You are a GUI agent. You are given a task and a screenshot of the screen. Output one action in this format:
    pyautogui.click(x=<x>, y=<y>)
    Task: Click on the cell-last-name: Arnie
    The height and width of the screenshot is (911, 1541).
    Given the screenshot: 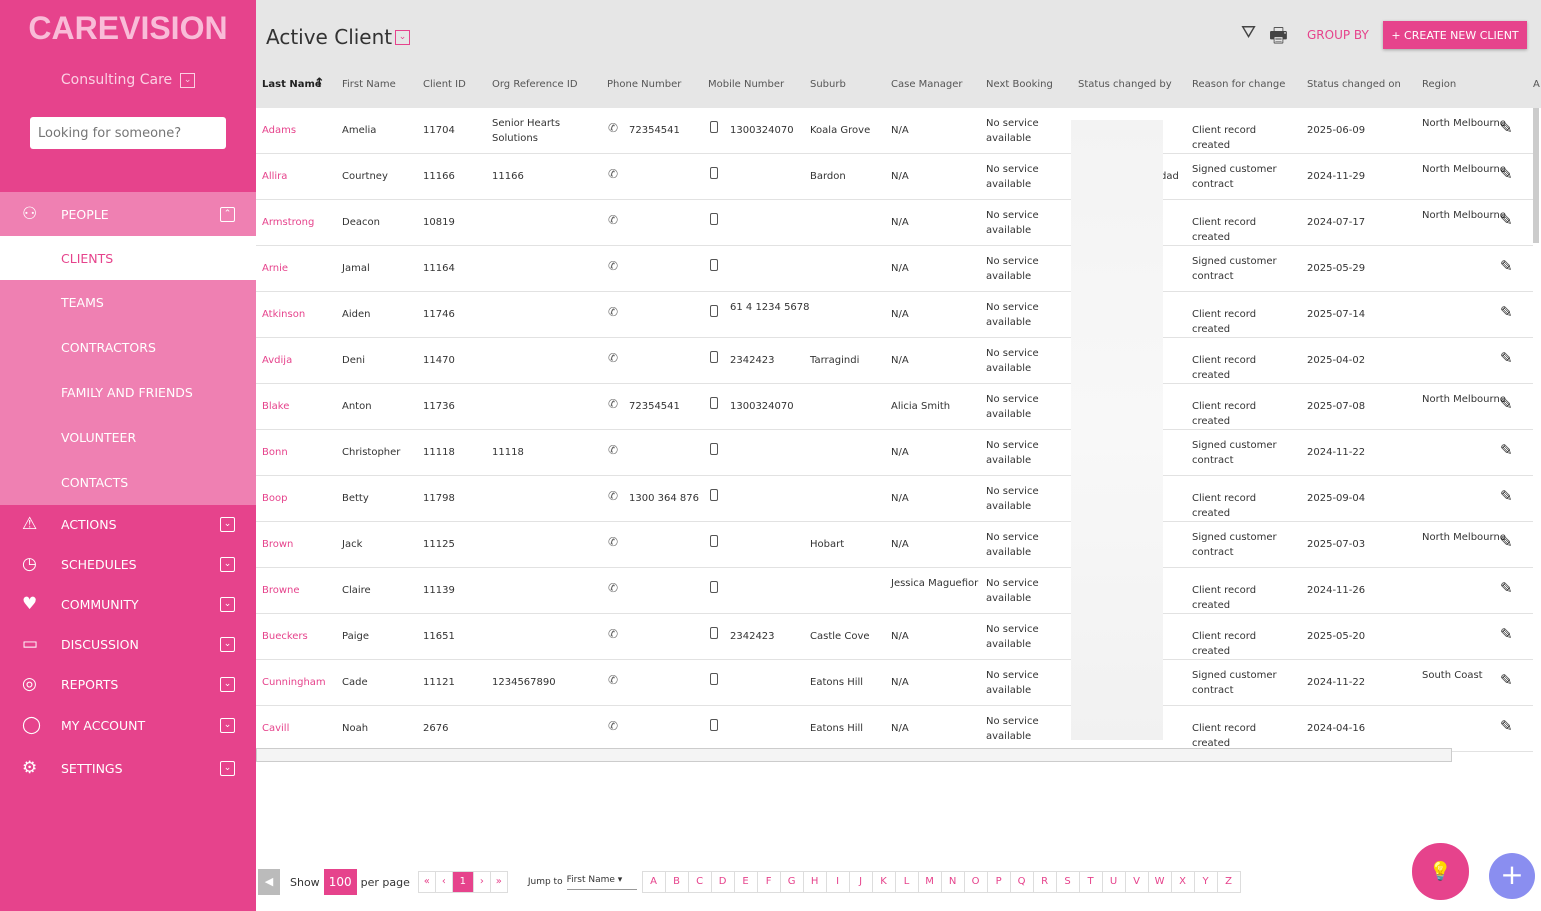 What is the action you would take?
    pyautogui.click(x=275, y=268)
    